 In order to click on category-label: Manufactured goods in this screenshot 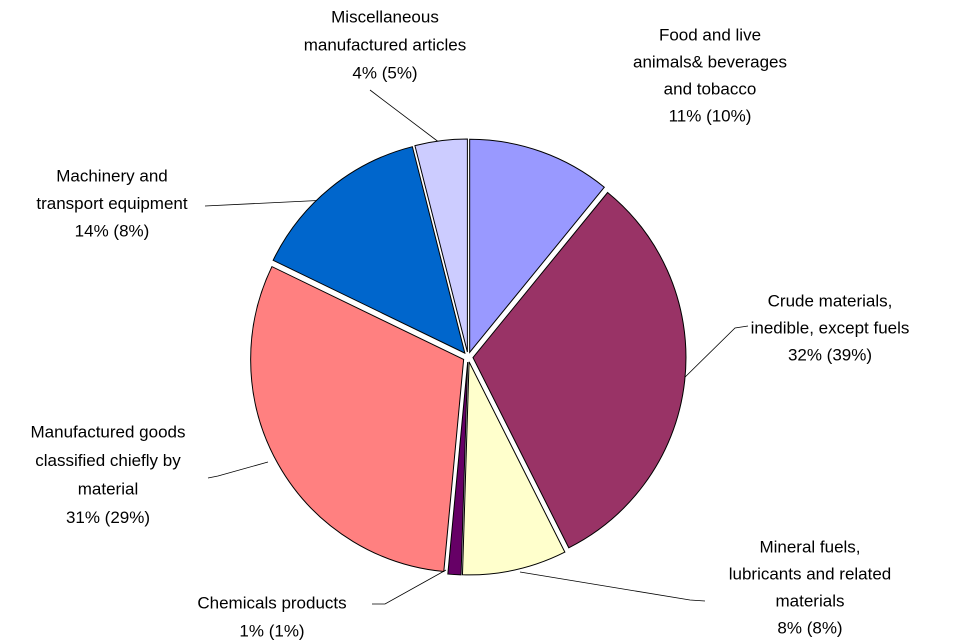, I will do `click(108, 431)`.